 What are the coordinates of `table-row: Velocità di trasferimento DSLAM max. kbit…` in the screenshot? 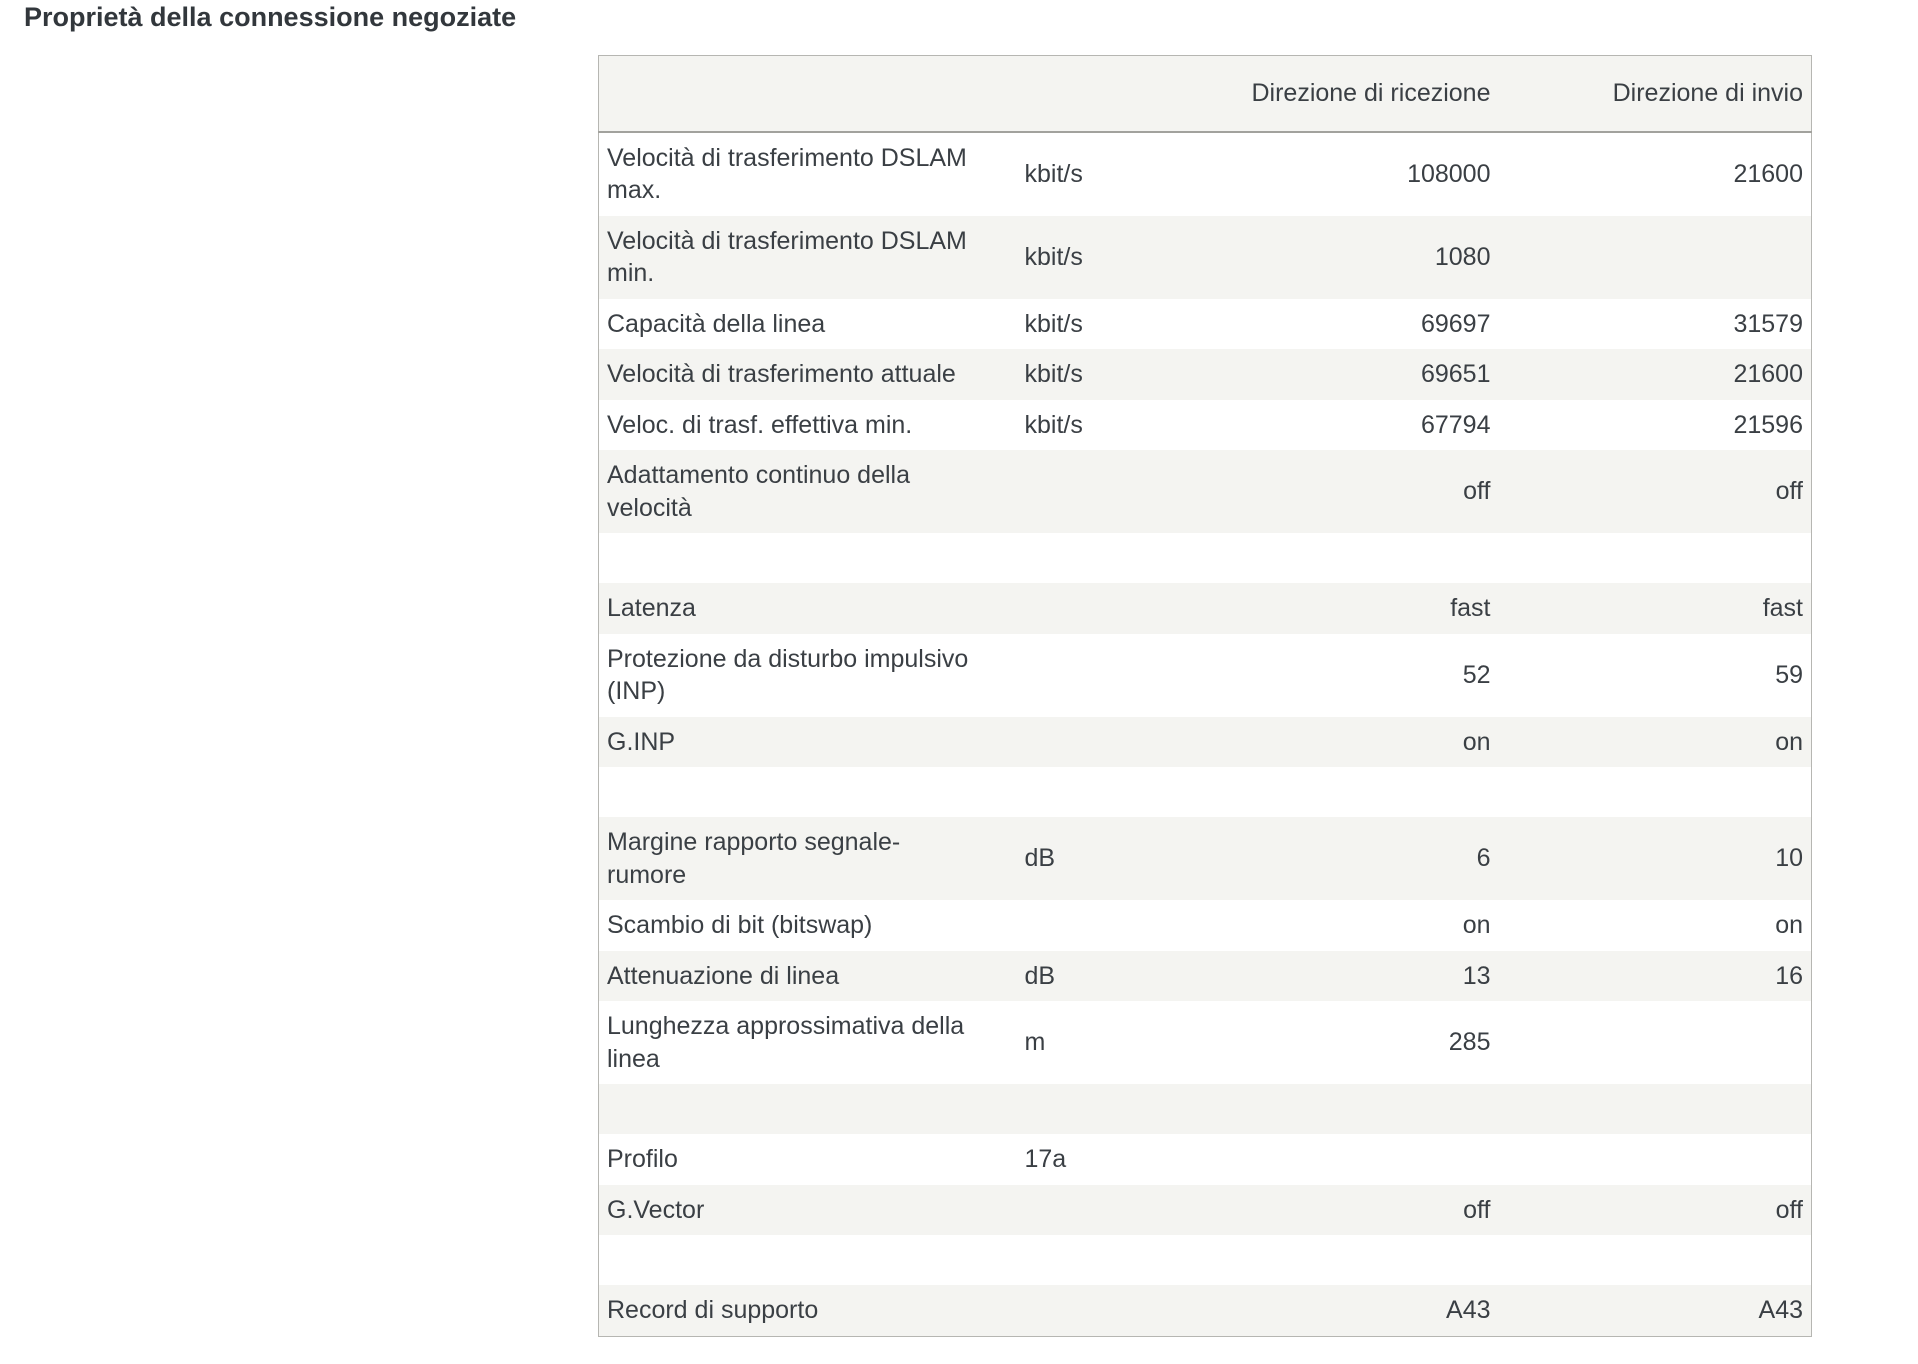 It's located at (1205, 174).